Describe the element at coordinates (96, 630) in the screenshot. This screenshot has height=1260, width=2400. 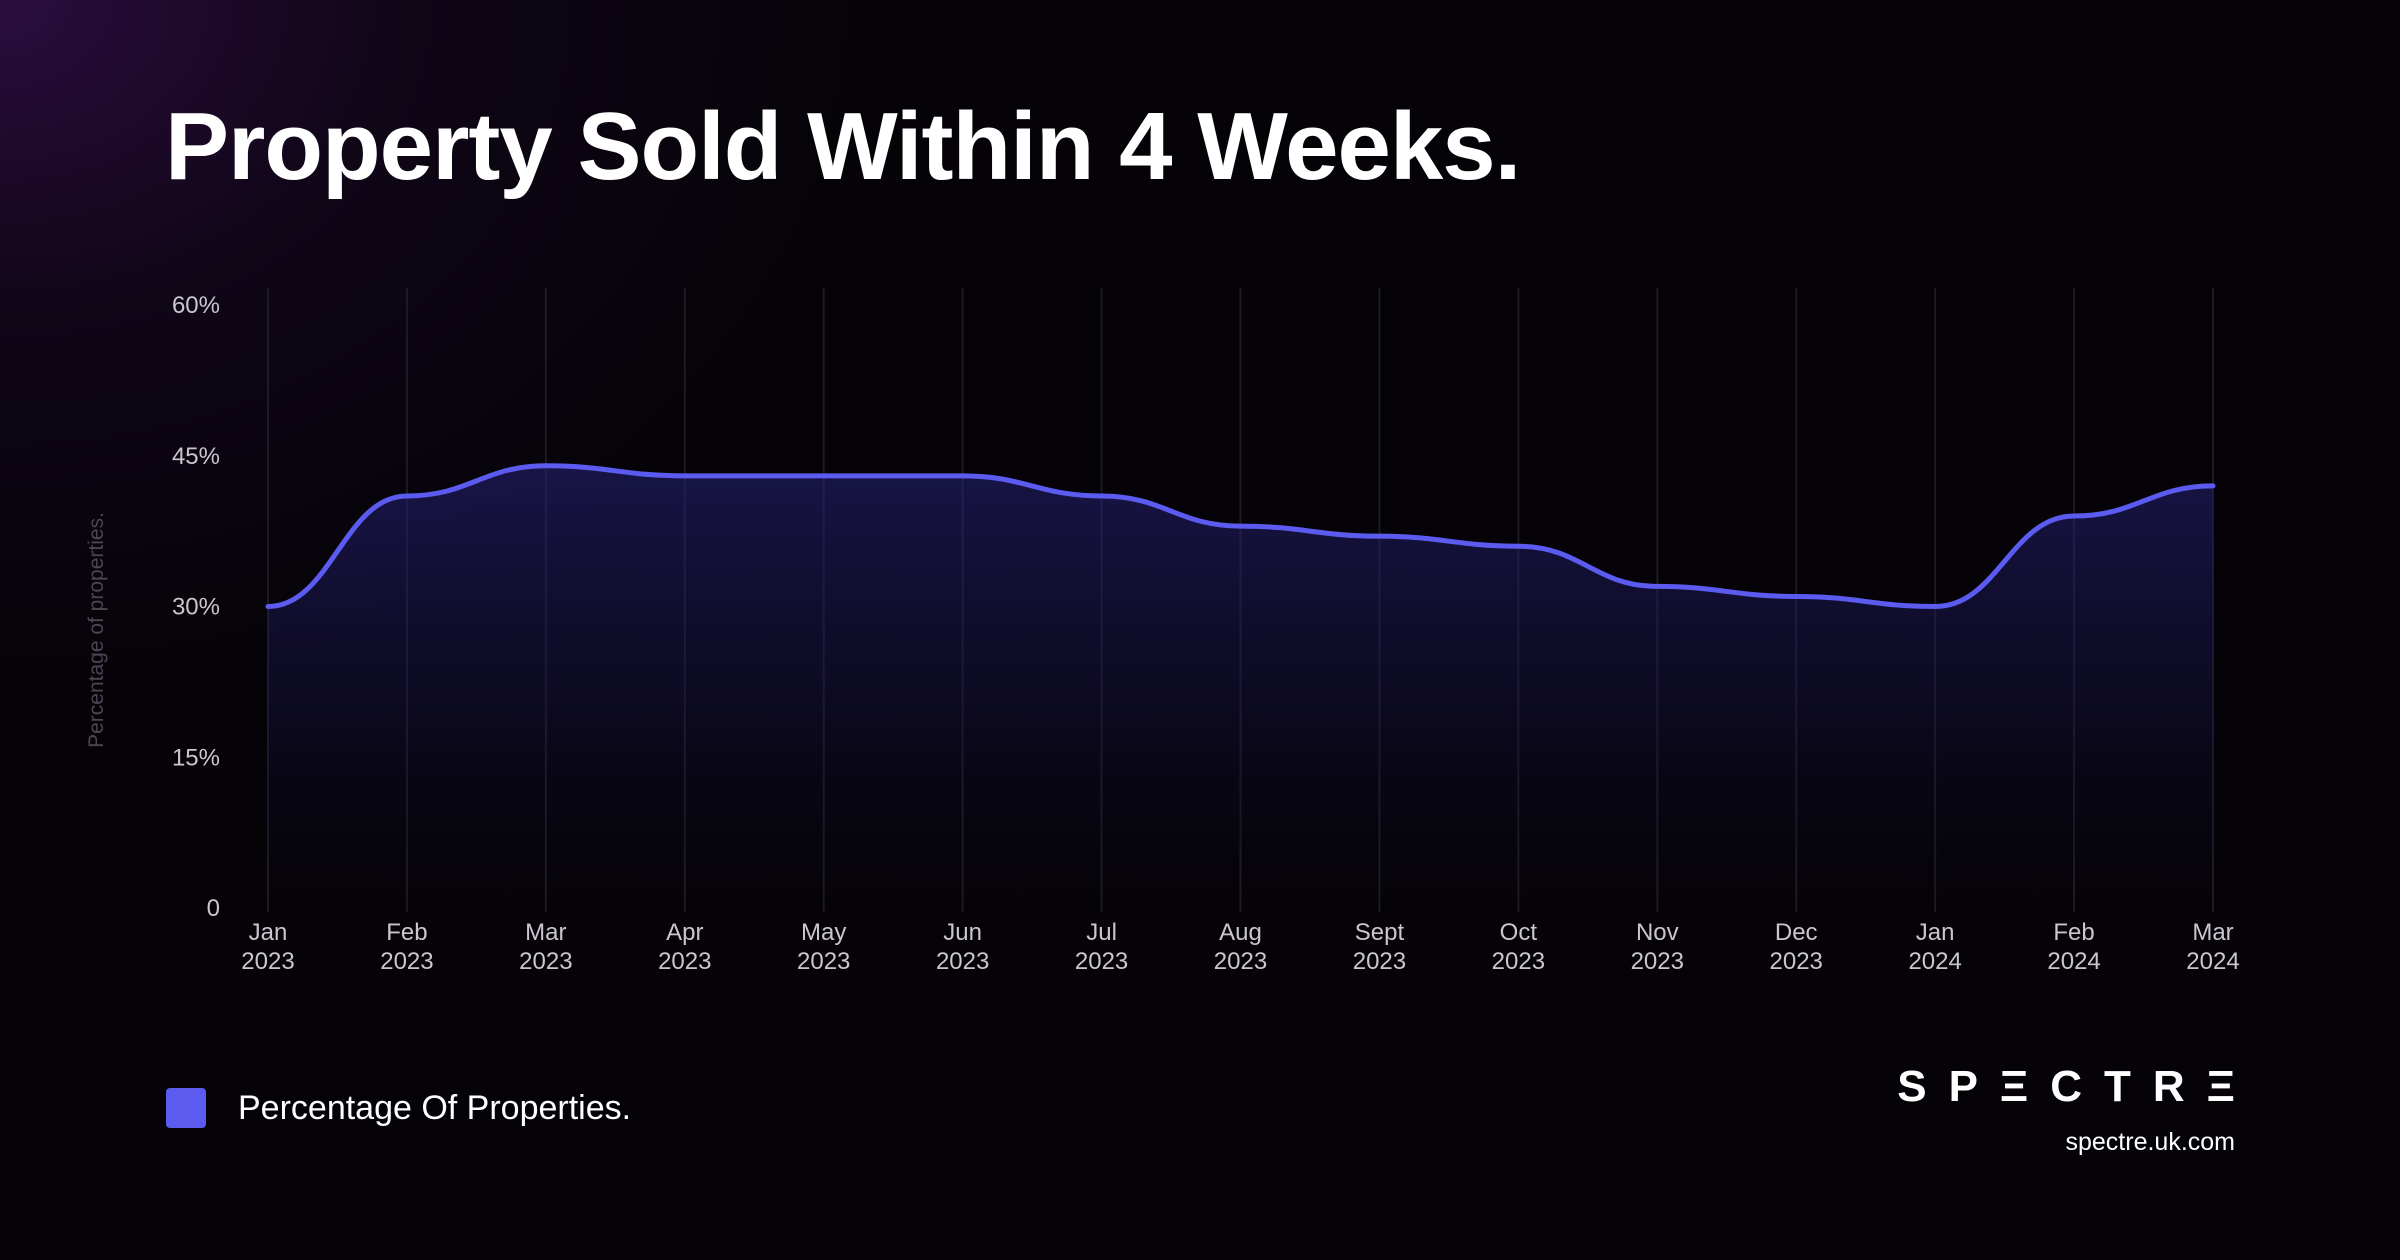
I see `y-axis-label: Percentage of properties.` at that location.